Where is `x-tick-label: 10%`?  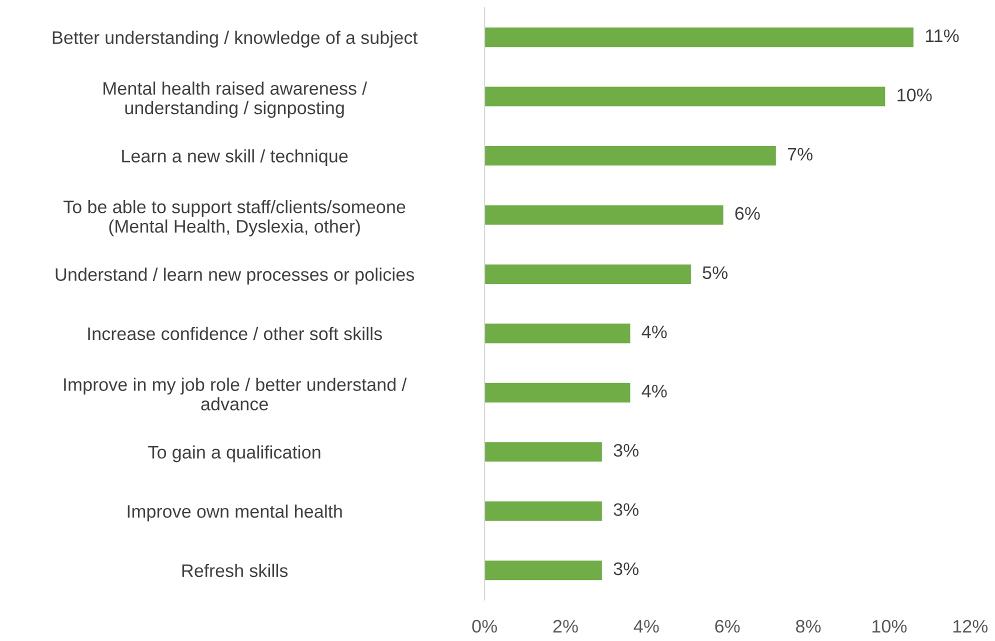
x-tick-label: 10% is located at coordinates (889, 626).